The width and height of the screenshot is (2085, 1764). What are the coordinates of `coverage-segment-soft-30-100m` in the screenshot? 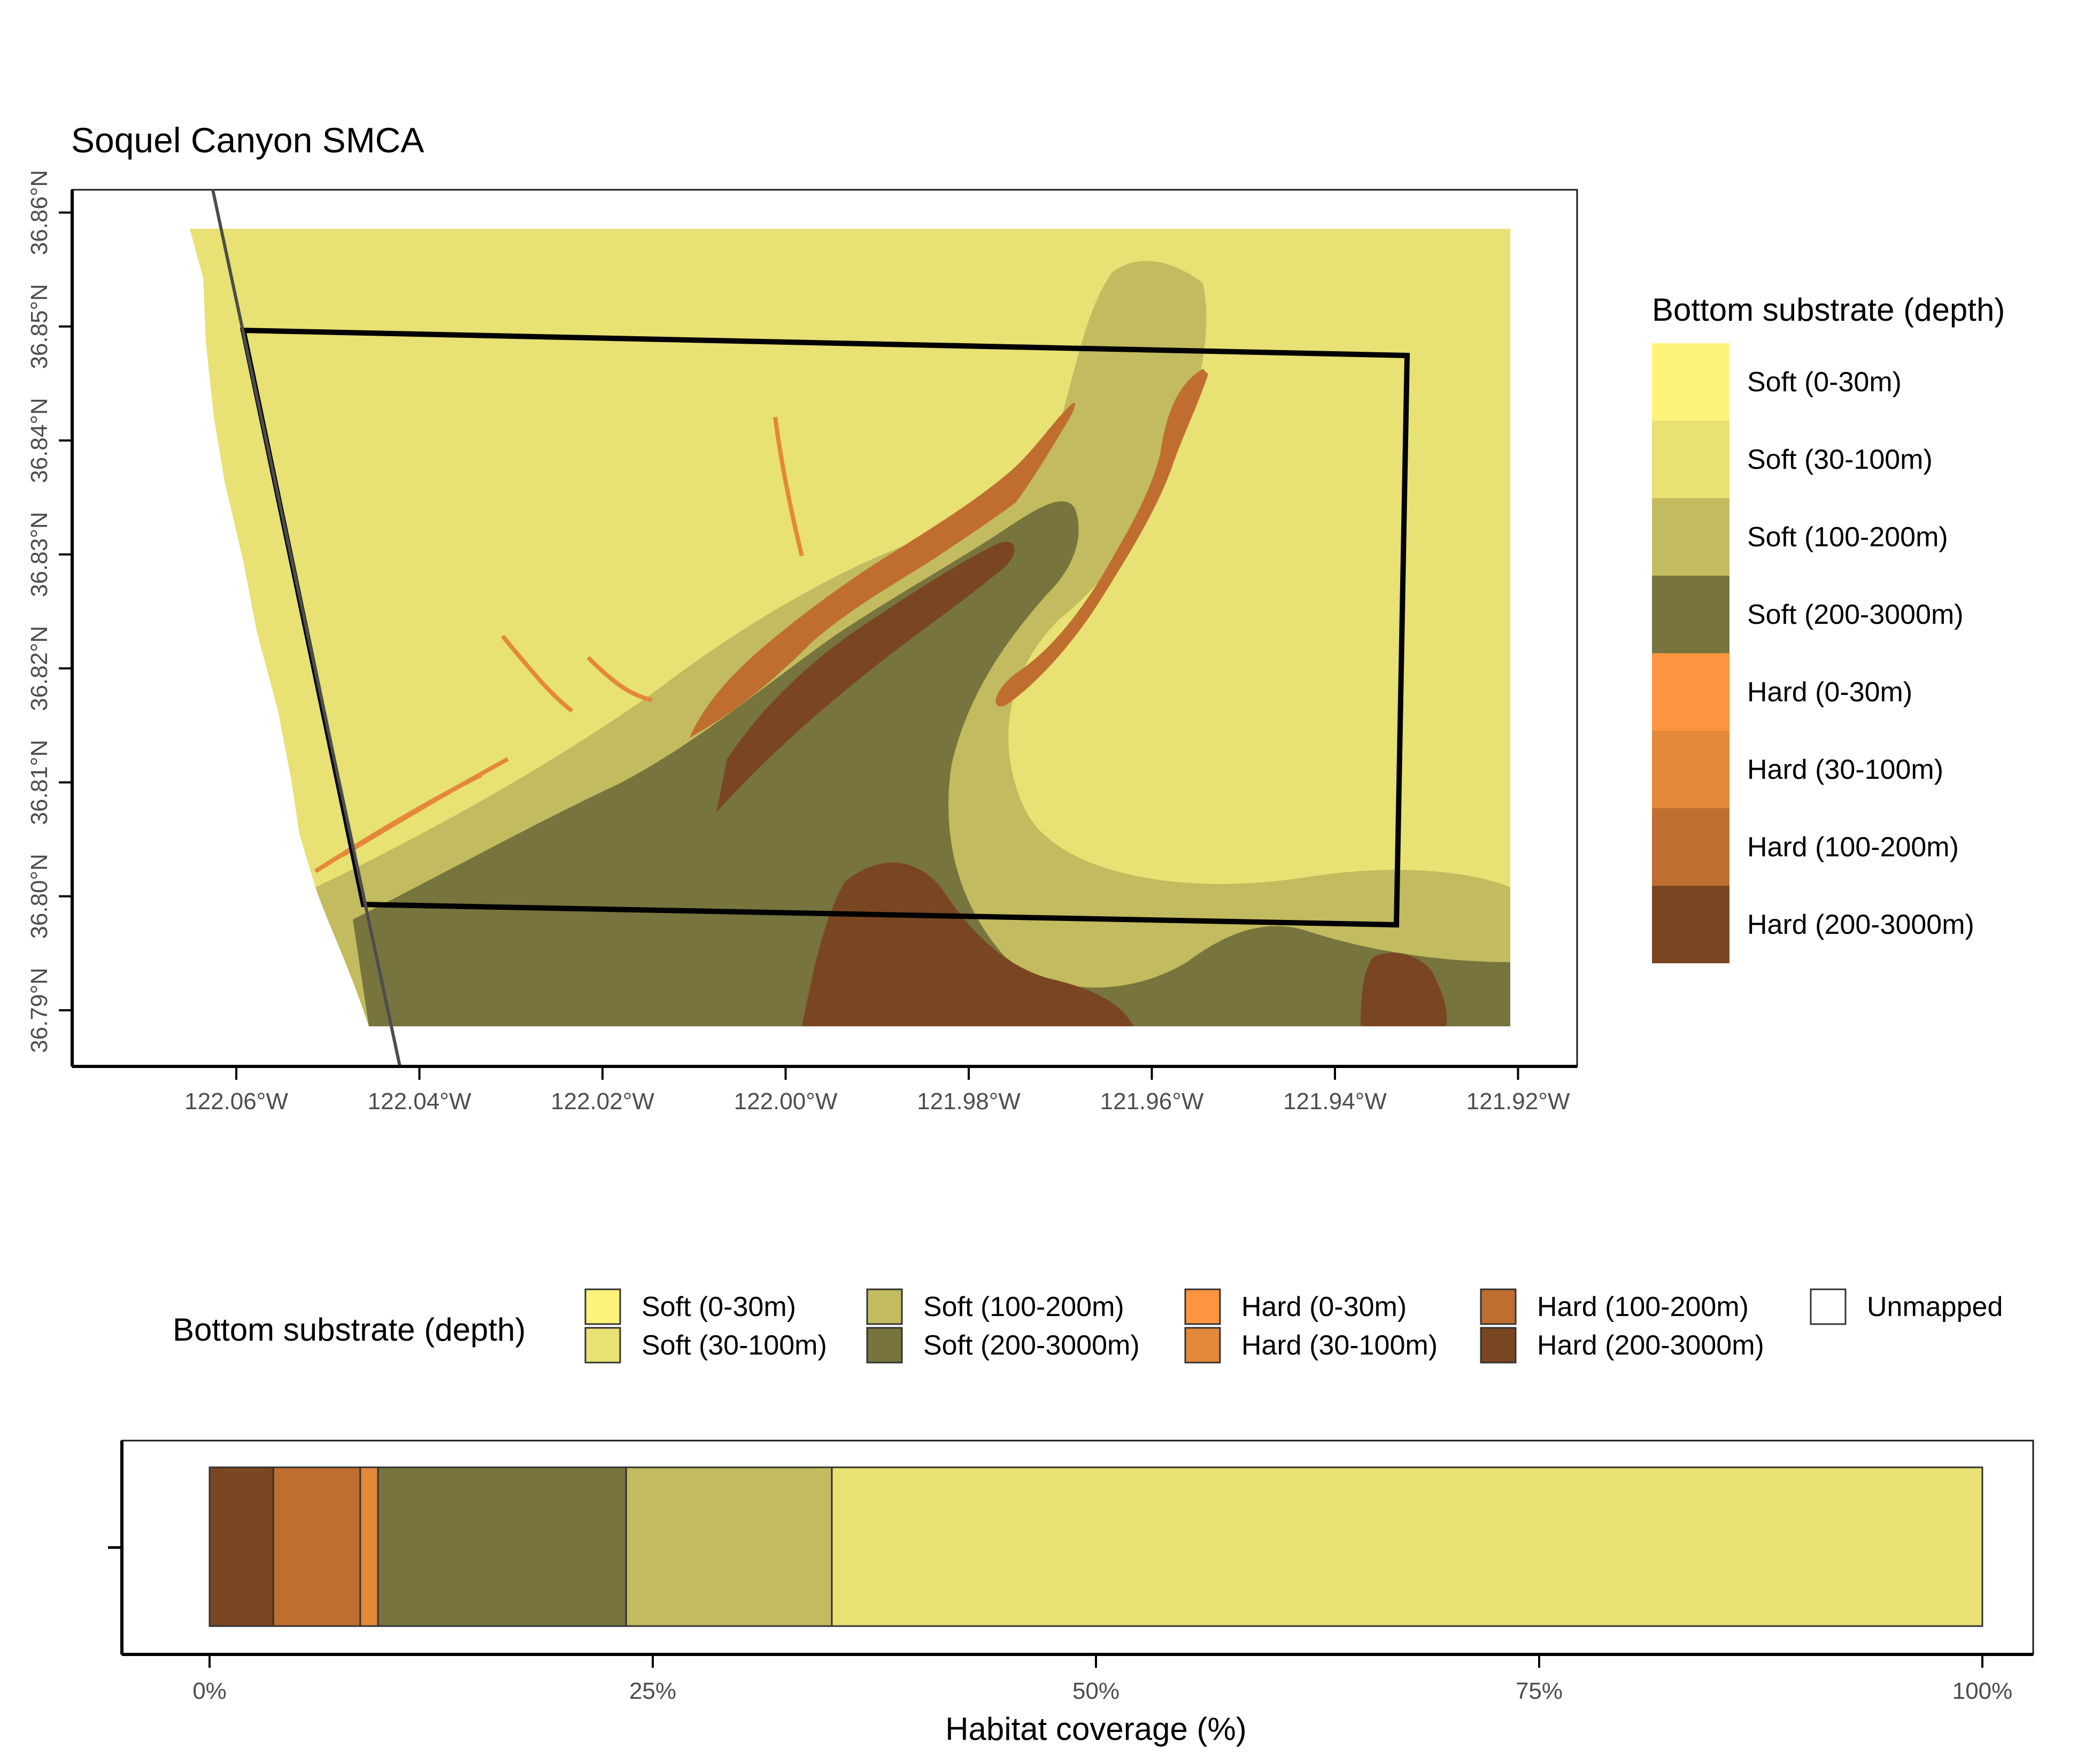 It's located at (1407, 1547).